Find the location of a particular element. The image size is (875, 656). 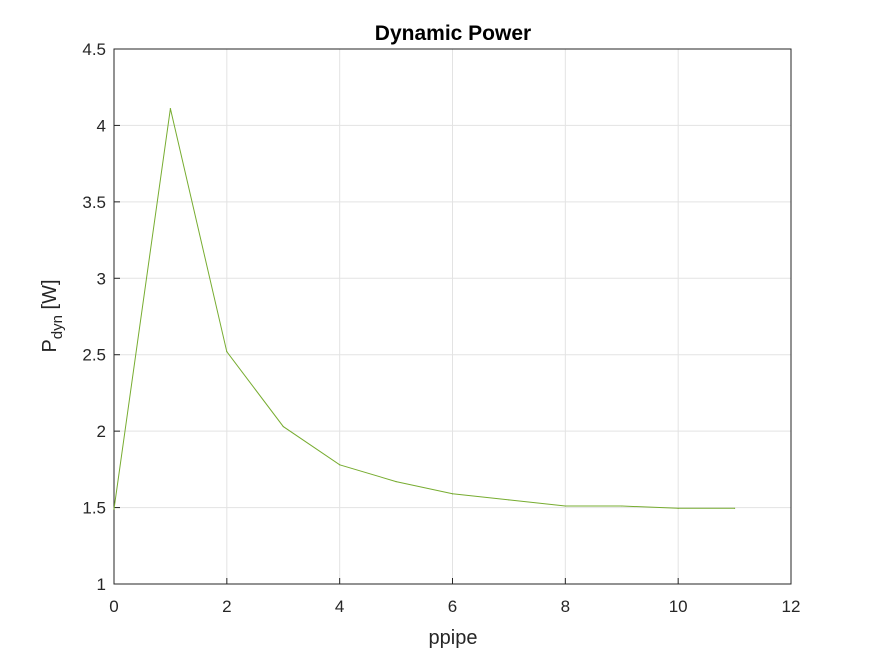

y-axis-label-unit: [W] is located at coordinates (50, 297).